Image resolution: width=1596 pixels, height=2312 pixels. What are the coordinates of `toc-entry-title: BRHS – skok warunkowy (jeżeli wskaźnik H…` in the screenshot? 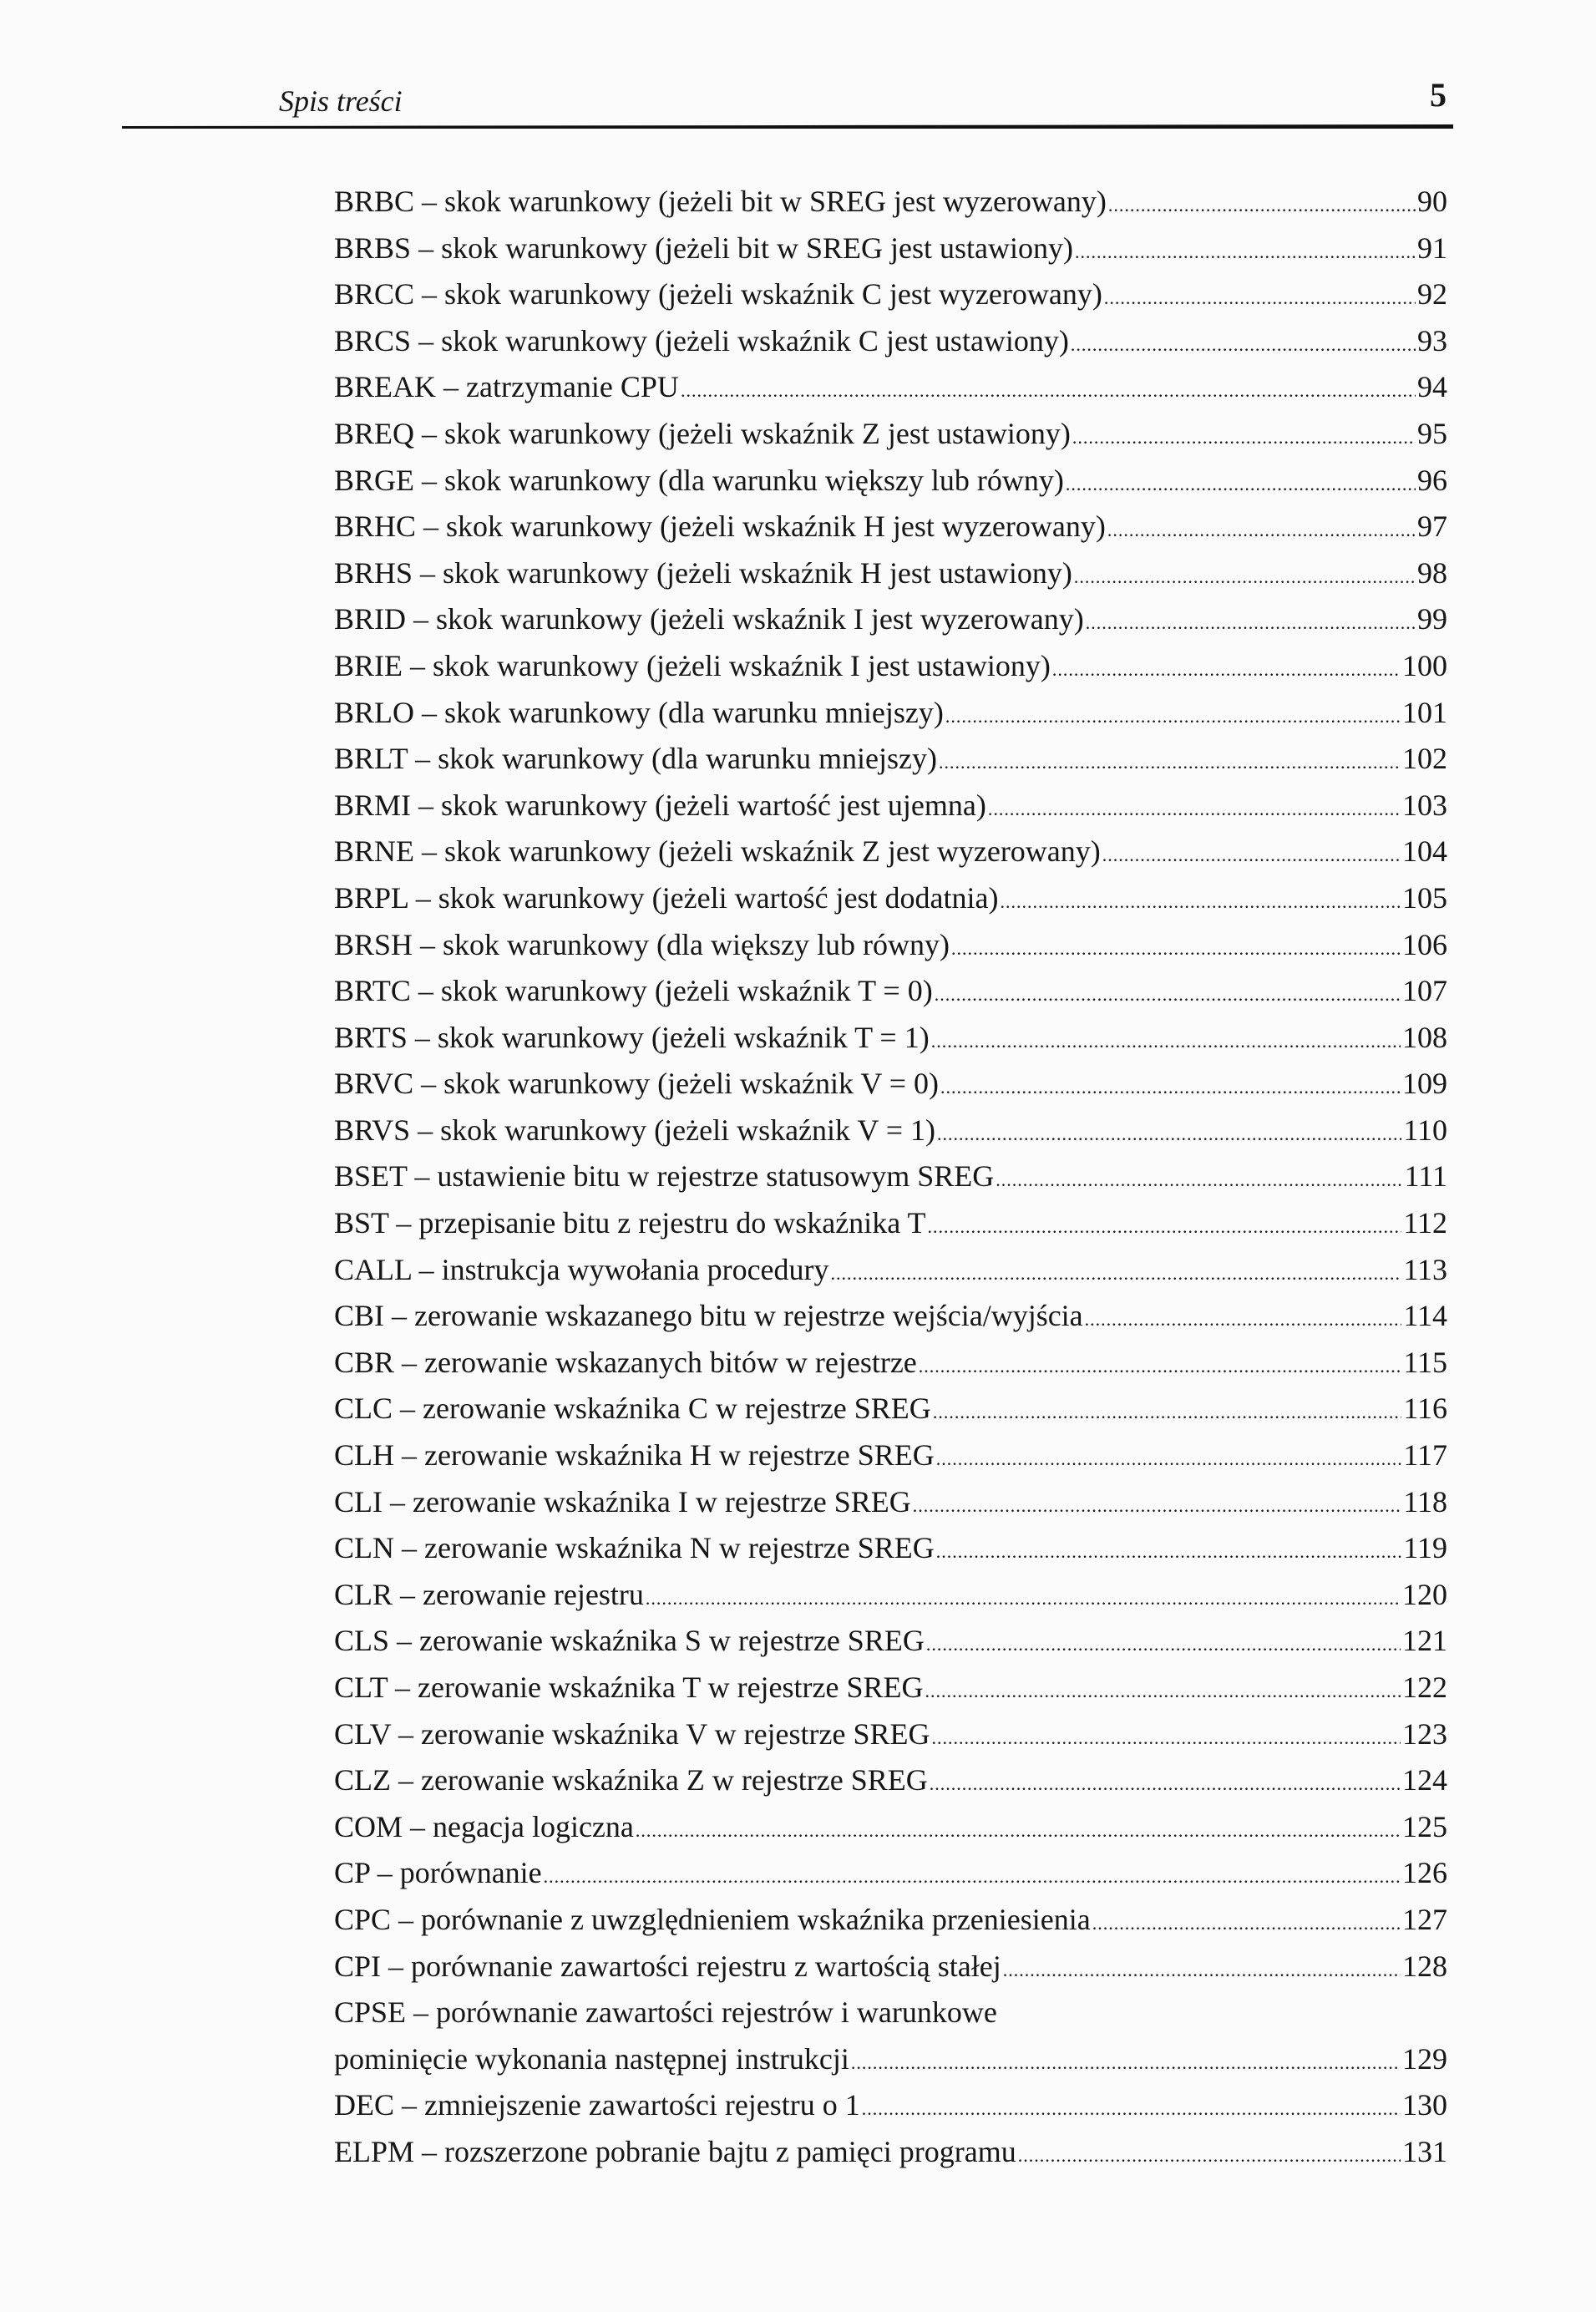 It's located at (703, 572).